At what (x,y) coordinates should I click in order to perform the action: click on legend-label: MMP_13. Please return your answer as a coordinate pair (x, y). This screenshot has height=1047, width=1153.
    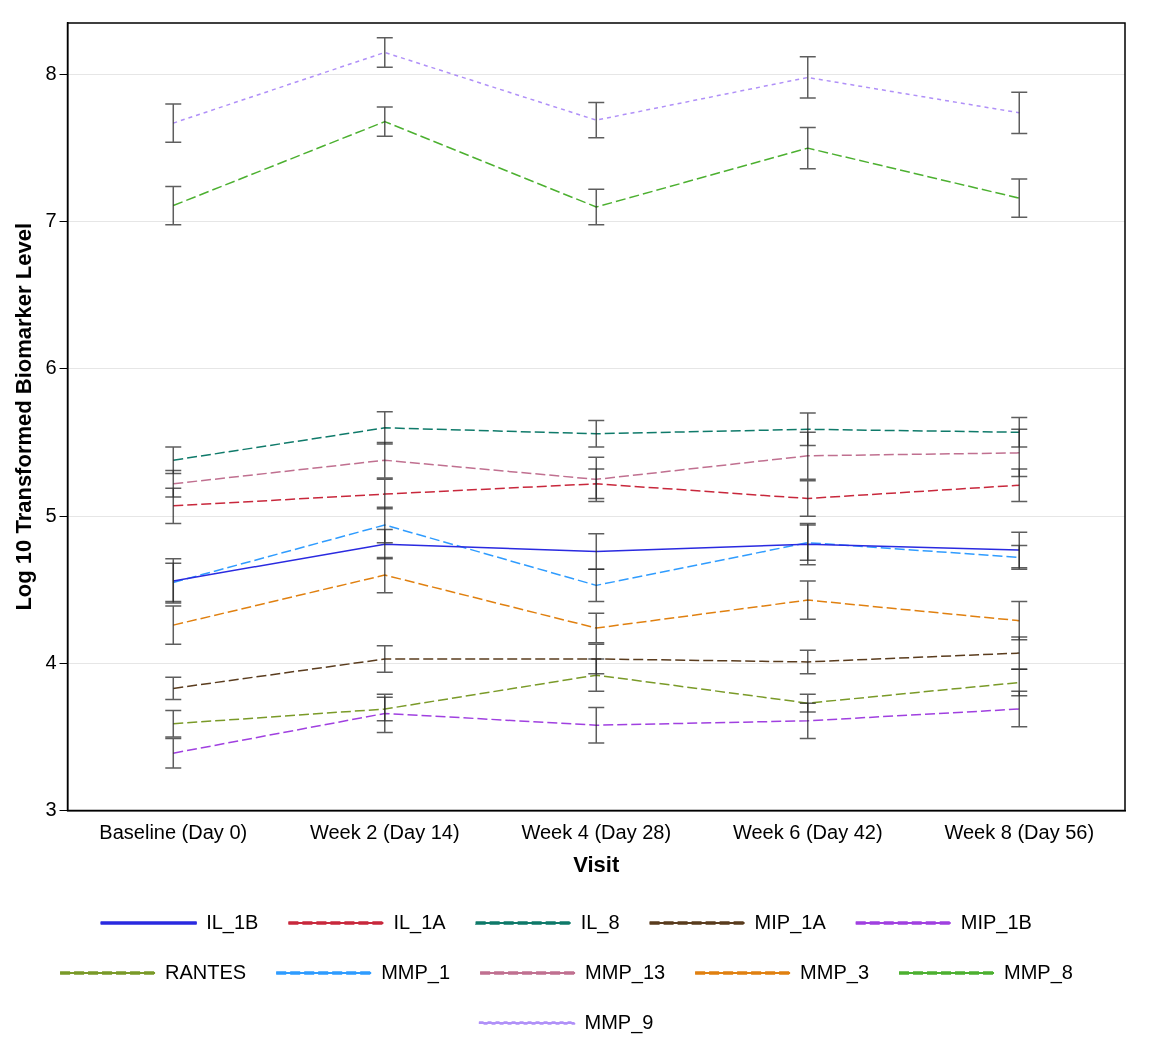
    Looking at the image, I should click on (625, 972).